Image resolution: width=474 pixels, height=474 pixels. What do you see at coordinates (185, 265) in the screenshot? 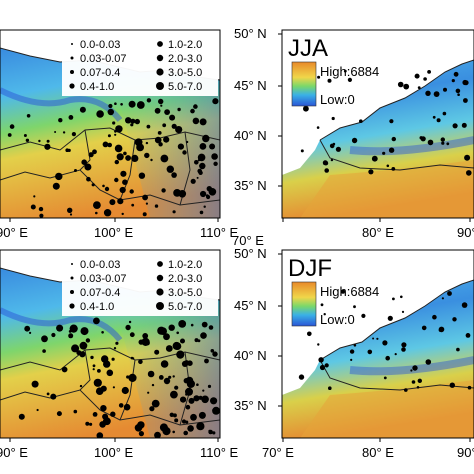
I see `legend-label: 1.0-2.0` at bounding box center [185, 265].